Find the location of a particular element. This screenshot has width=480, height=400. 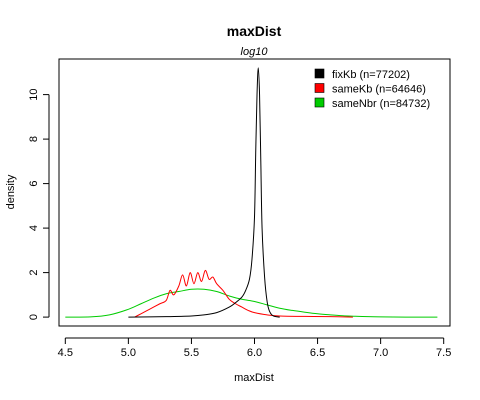

y-axis-label: density is located at coordinates (11, 191).